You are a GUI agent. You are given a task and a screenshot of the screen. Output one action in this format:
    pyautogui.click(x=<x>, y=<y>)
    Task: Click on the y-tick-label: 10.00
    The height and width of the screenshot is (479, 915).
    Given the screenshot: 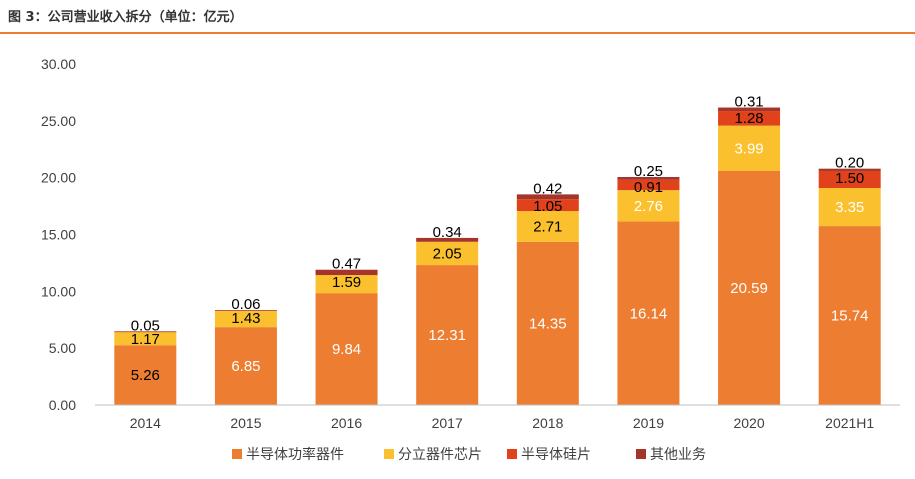 What is the action you would take?
    pyautogui.click(x=58, y=291)
    